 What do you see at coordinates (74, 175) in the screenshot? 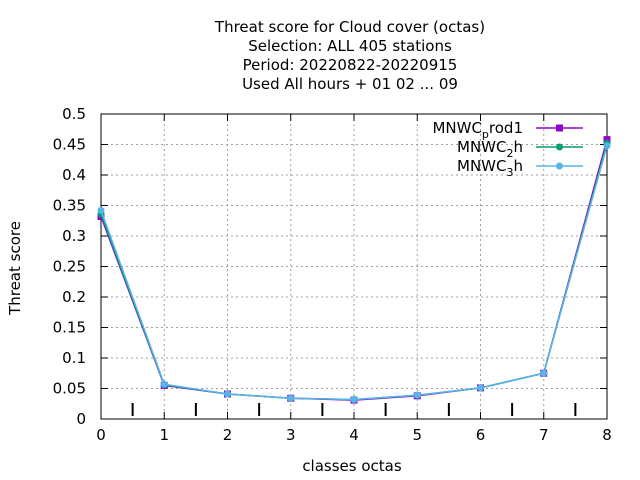
I see `y-tick-label: 0.4` at bounding box center [74, 175].